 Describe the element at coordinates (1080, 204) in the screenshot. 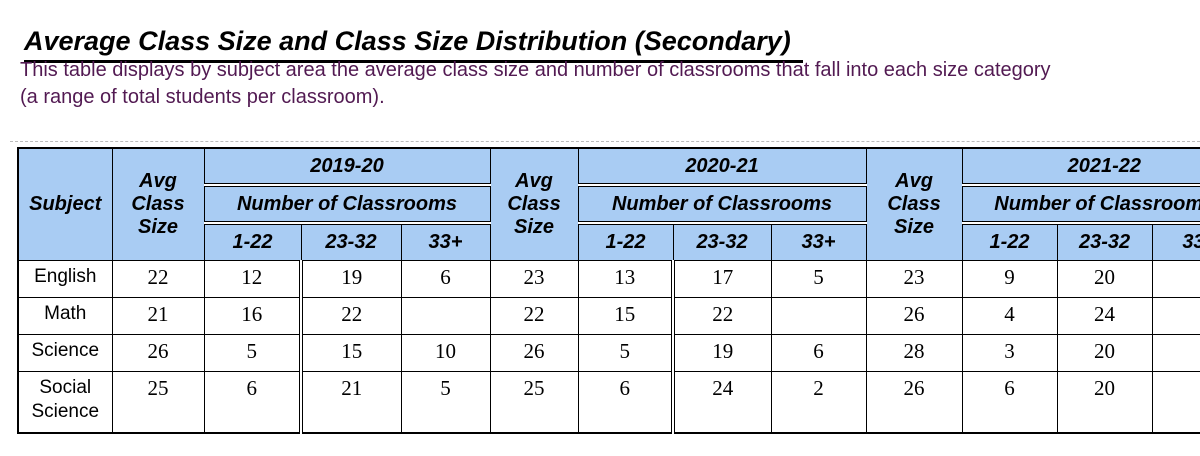

I see `header-classrooms-2021: Number of Classrooms` at that location.